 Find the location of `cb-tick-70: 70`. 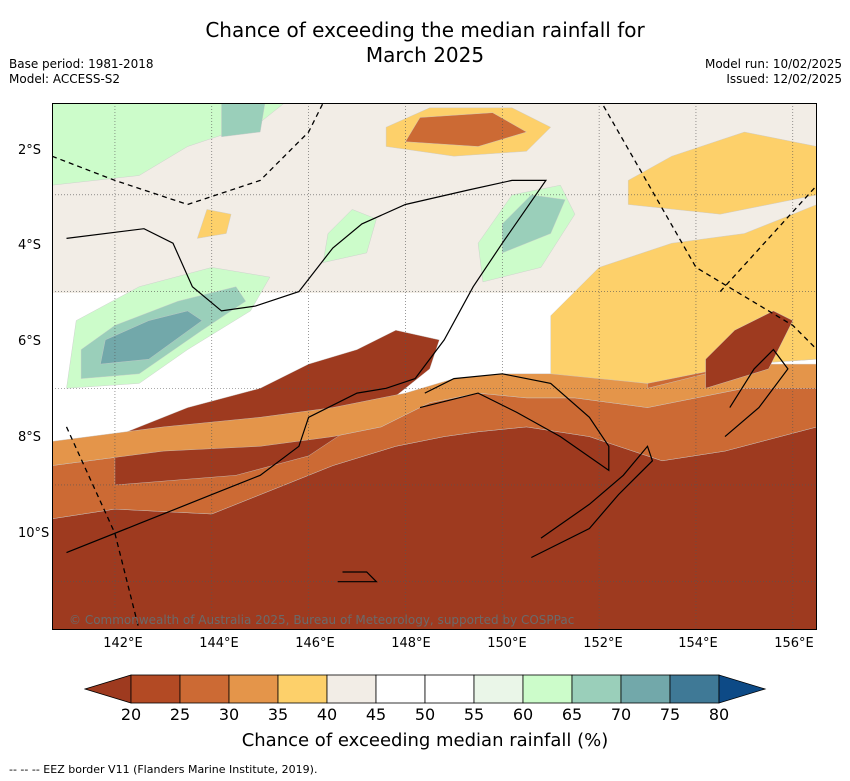

cb-tick-70: 70 is located at coordinates (621, 714).